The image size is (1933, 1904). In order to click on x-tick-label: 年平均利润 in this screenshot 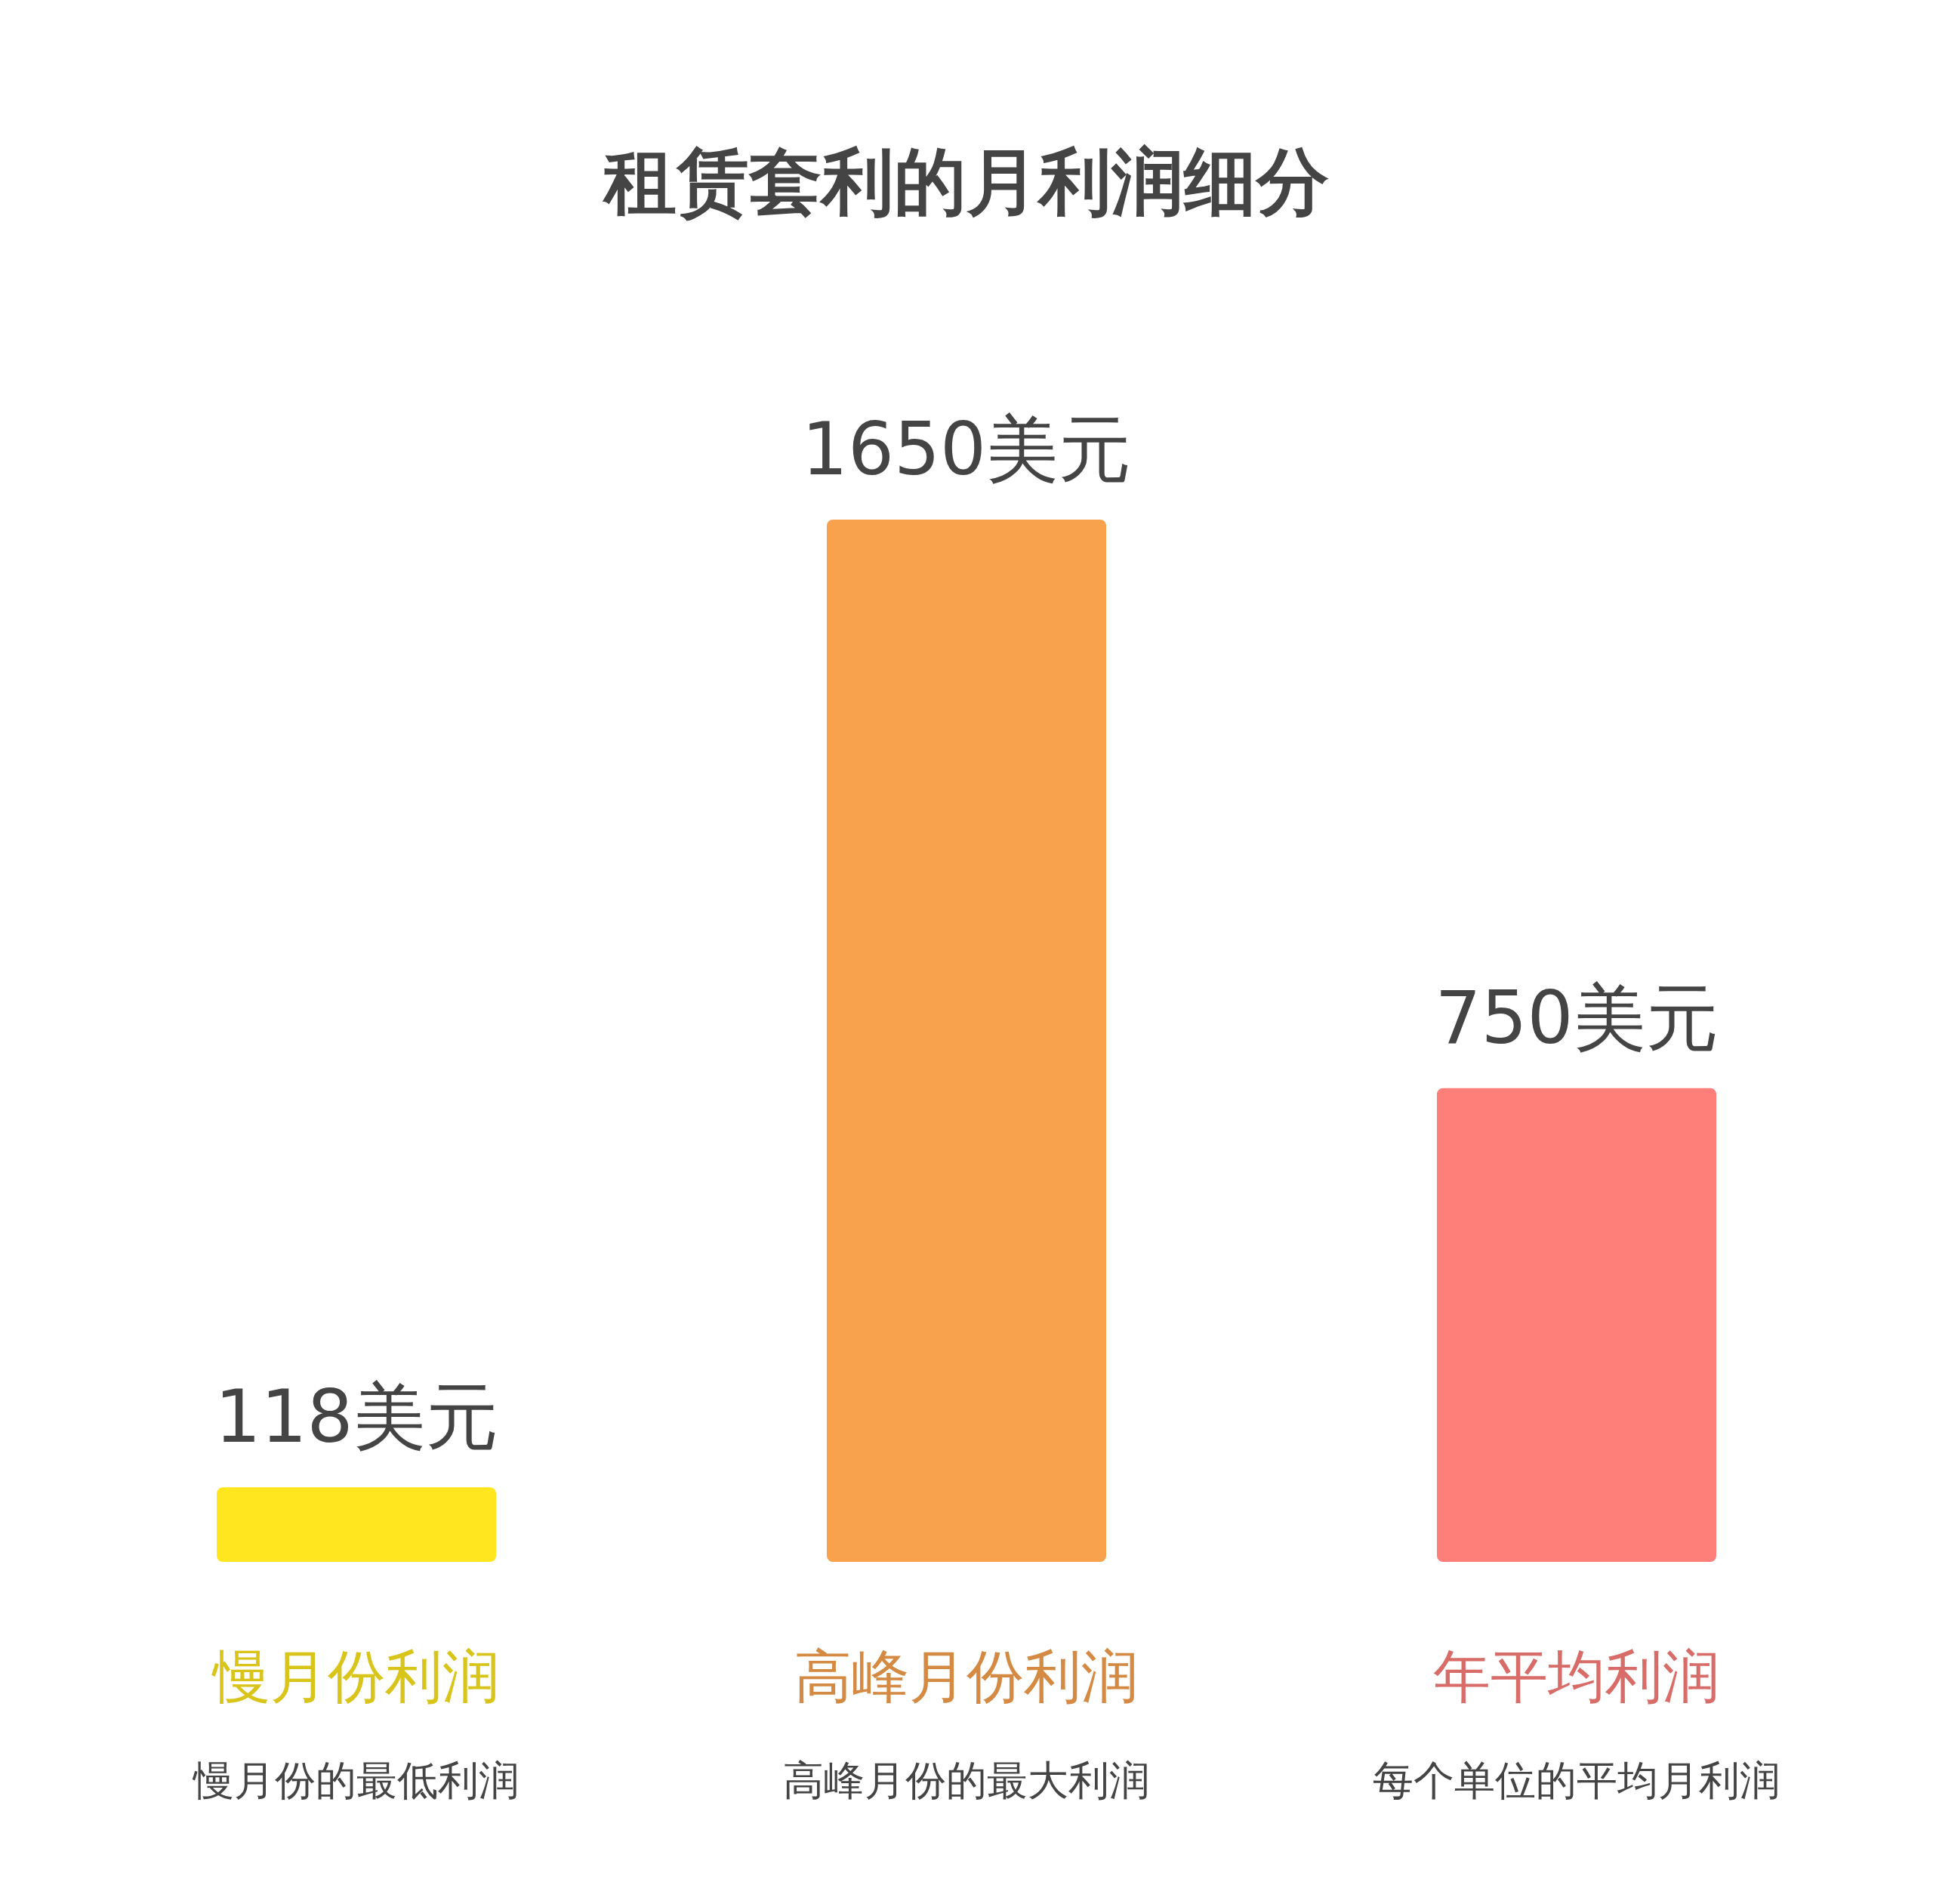, I will do `click(1576, 1676)`.